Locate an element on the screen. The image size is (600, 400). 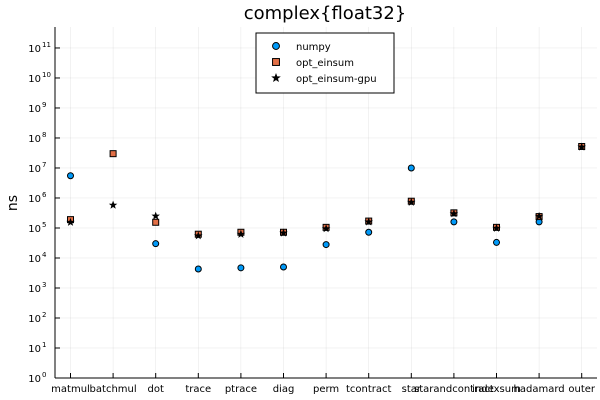
point-opt_einsum-gpu-hadamard is located at coordinates (539, 215).